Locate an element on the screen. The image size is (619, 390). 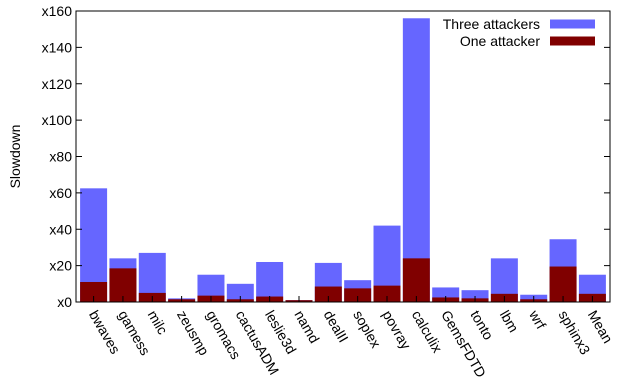
y-tick-label: x100 is located at coordinates (57, 120).